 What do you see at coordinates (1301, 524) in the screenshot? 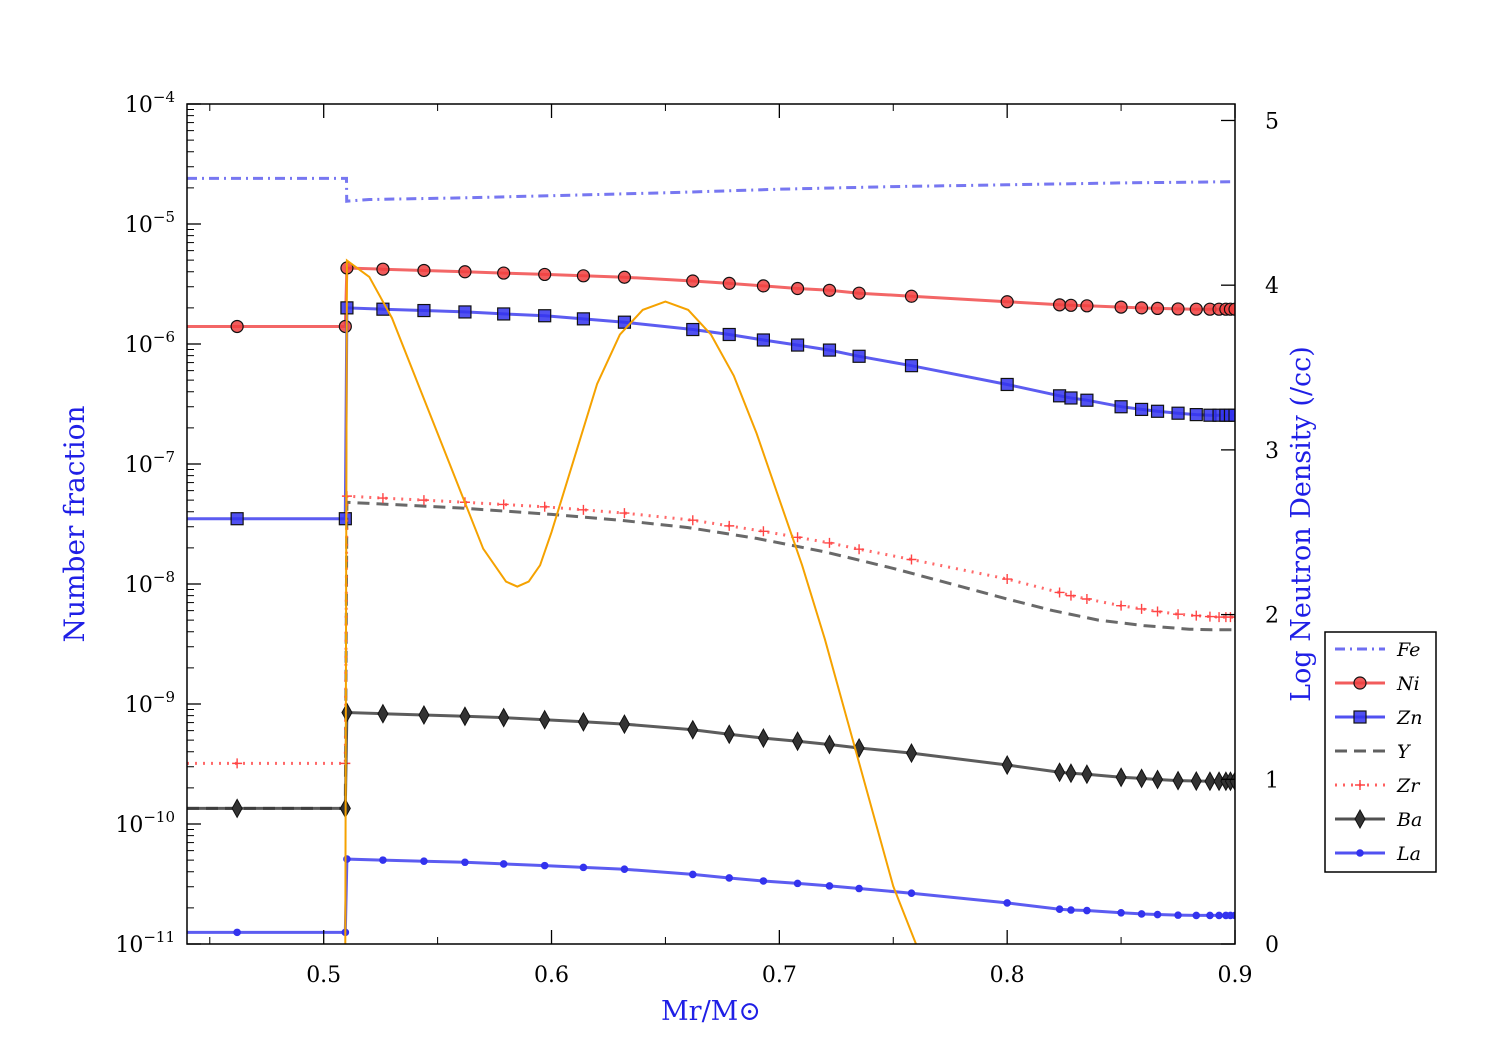
I see `y2-axis-title: Log Neutron Density (/cc)` at bounding box center [1301, 524].